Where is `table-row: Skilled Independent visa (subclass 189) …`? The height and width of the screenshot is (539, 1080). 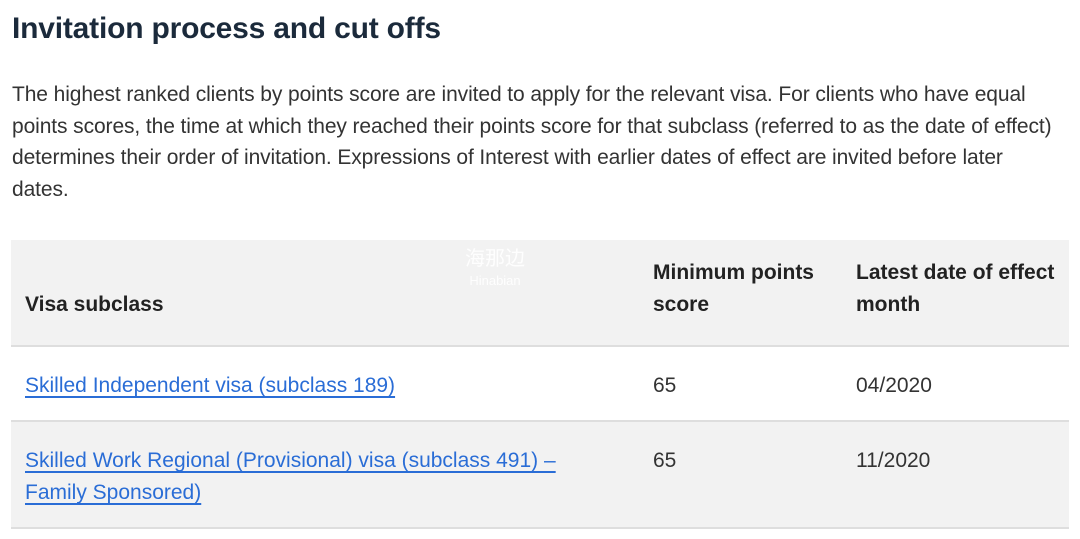 table-row: Skilled Independent visa (subclass 189) … is located at coordinates (540, 383).